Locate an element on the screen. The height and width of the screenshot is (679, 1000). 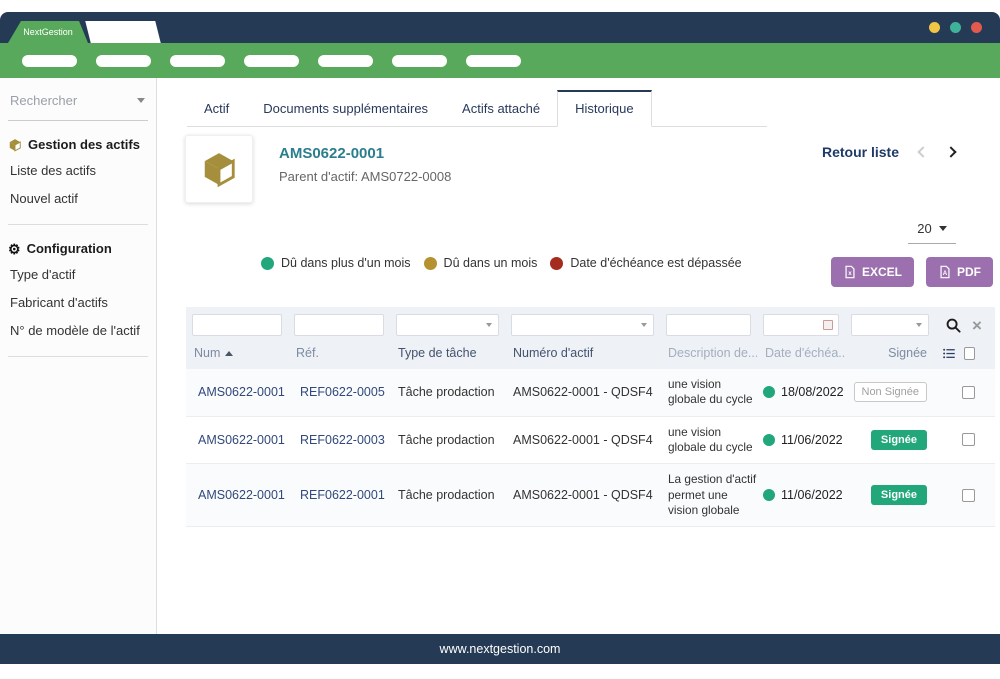
search-placeholder: Rechercher is located at coordinates (44, 100).